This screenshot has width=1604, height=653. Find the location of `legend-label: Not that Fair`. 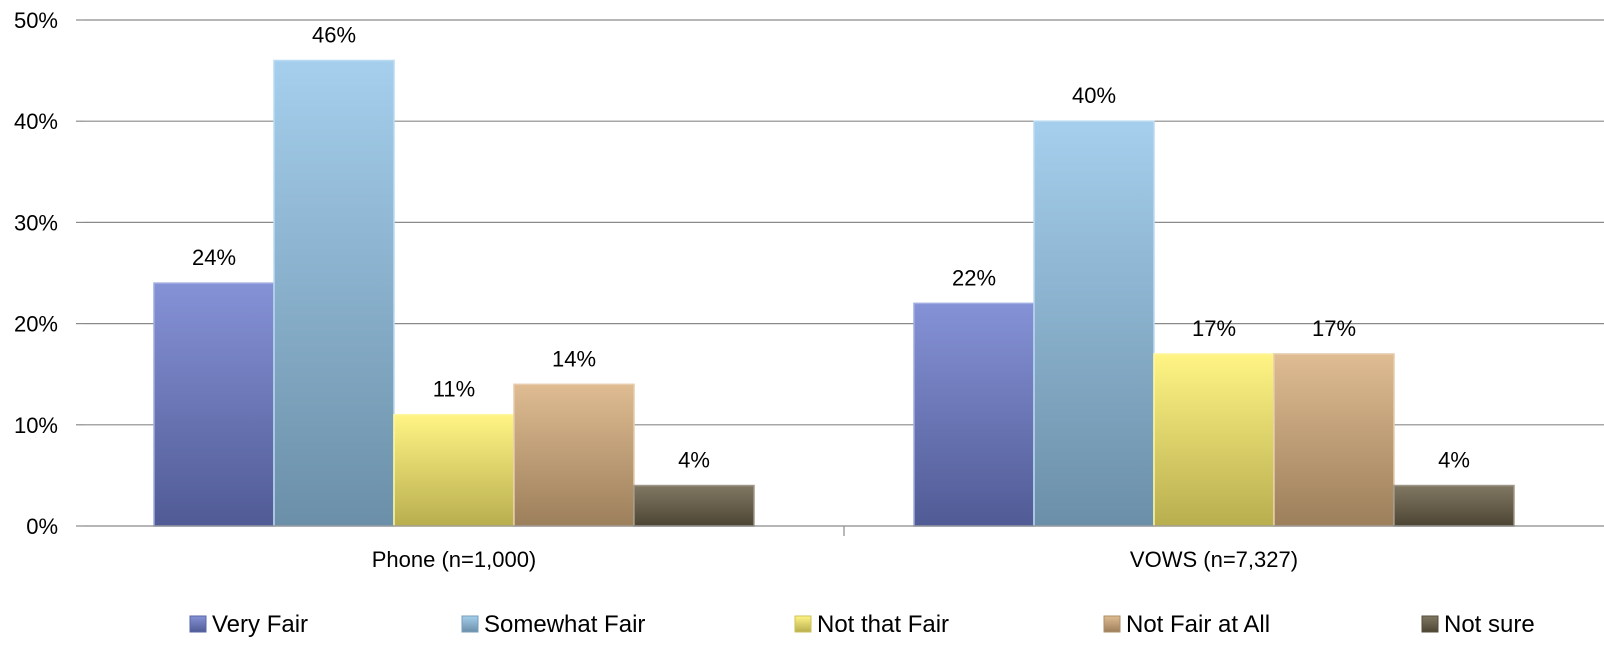

legend-label: Not that Fair is located at coordinates (883, 624).